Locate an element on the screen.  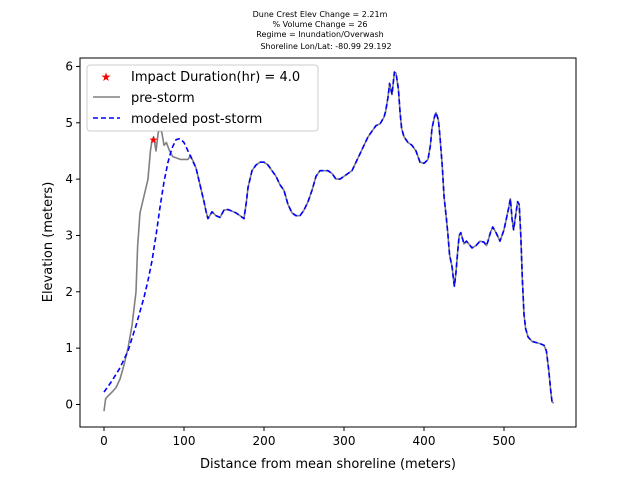
y-axis-ticks: 0 1 2 3 4 5 6 is located at coordinates (72, 235).